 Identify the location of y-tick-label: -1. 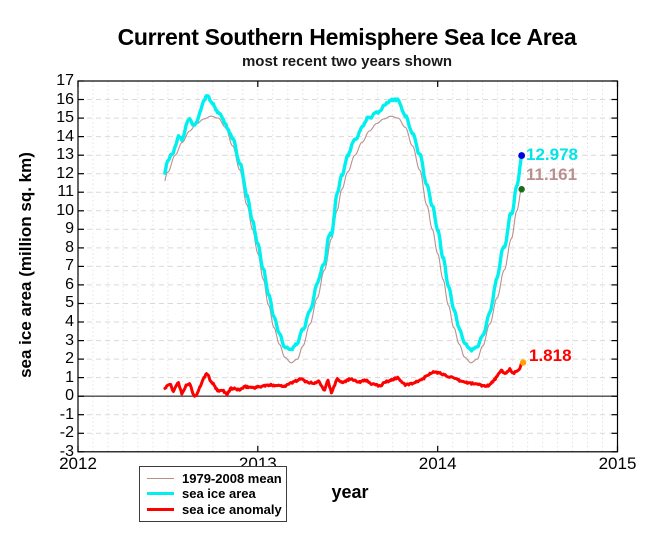
(66, 414).